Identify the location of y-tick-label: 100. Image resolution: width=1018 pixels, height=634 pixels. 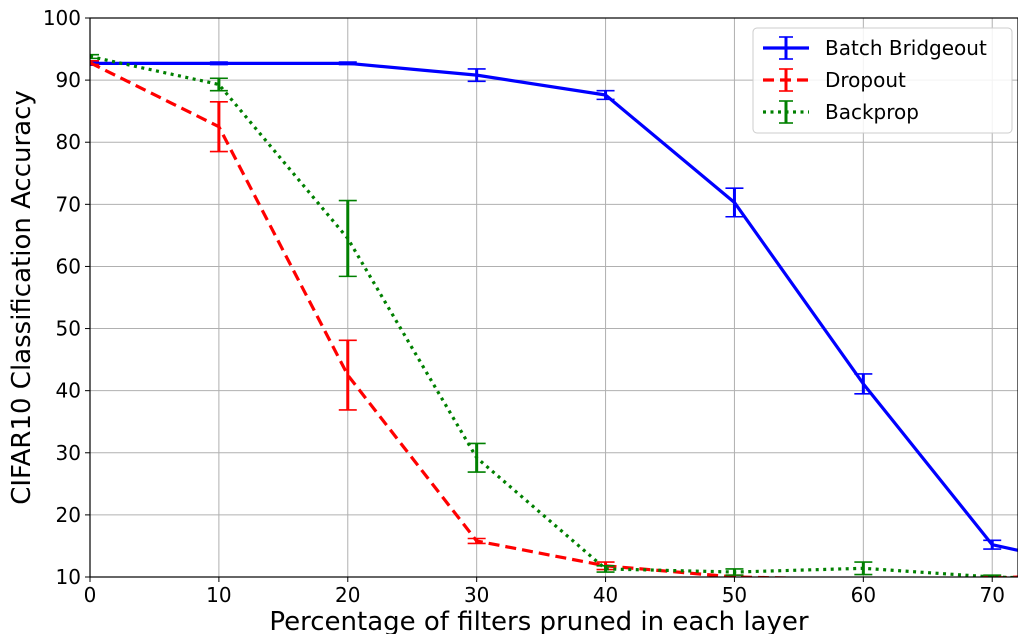
(62, 18).